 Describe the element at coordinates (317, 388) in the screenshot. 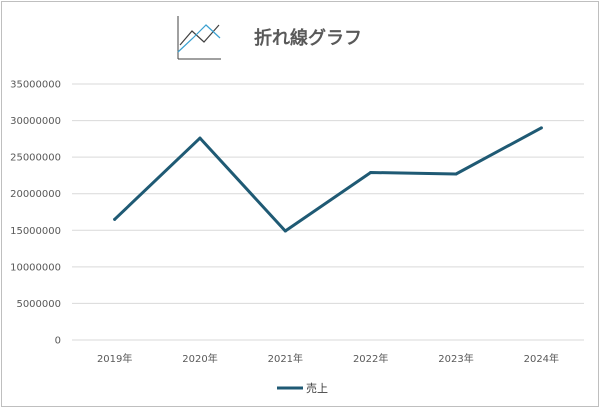

I see `legend-label: 売上` at that location.